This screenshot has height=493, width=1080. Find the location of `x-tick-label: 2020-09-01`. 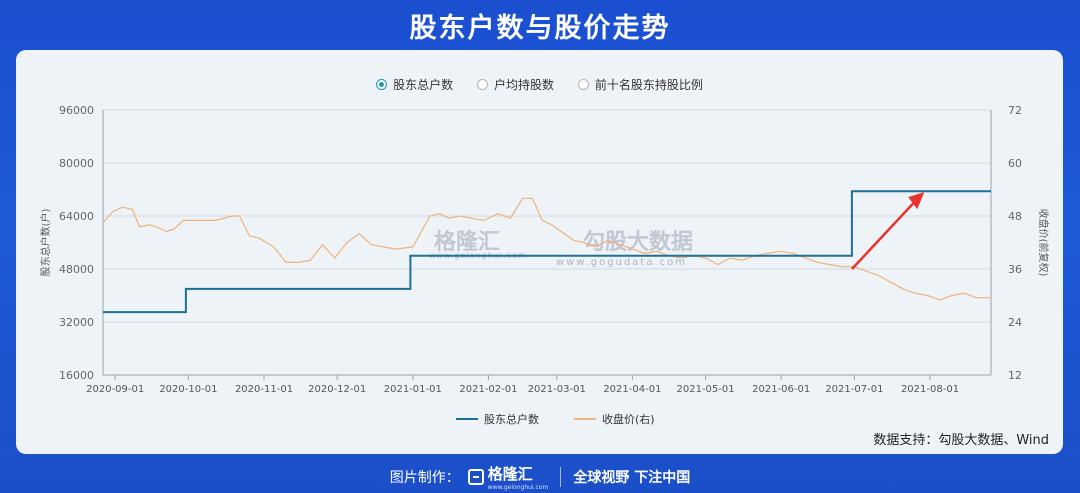

x-tick-label: 2020-09-01 is located at coordinates (115, 389).